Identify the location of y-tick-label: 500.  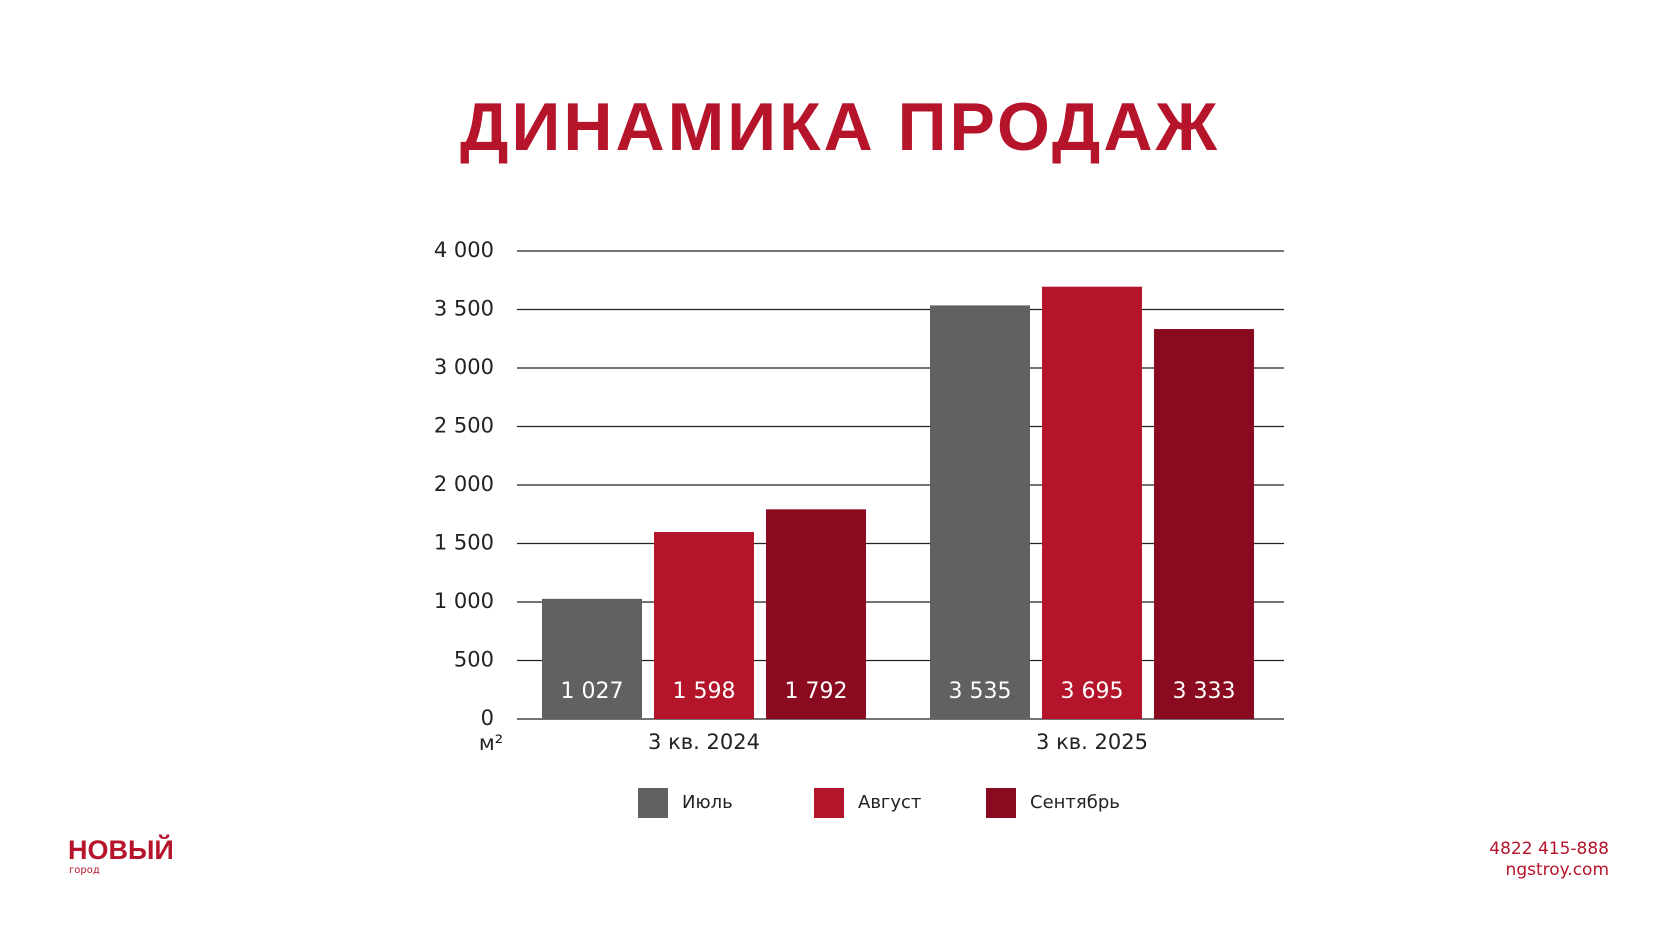
(474, 660).